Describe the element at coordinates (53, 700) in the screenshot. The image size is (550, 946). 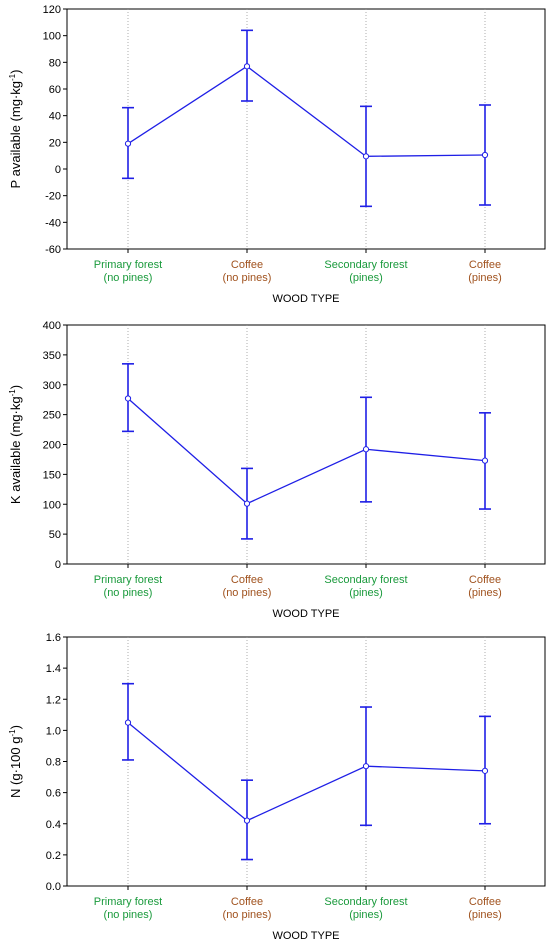
I see `y-tick-label: 1.2` at that location.